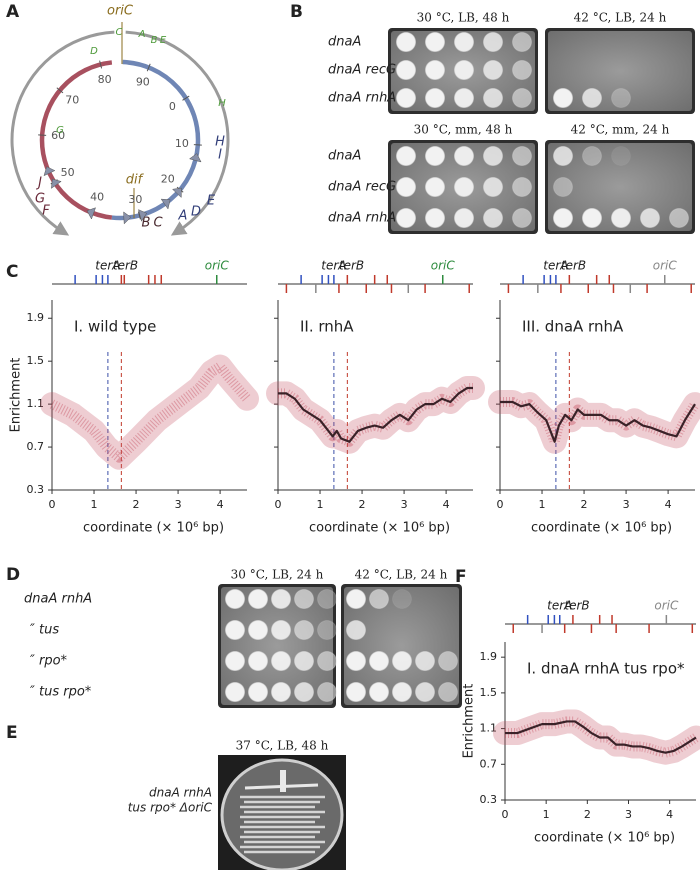 The height and width of the screenshot is (870, 700). Describe the element at coordinates (97, 197) in the screenshot. I see `map-coordinate: 40` at that location.